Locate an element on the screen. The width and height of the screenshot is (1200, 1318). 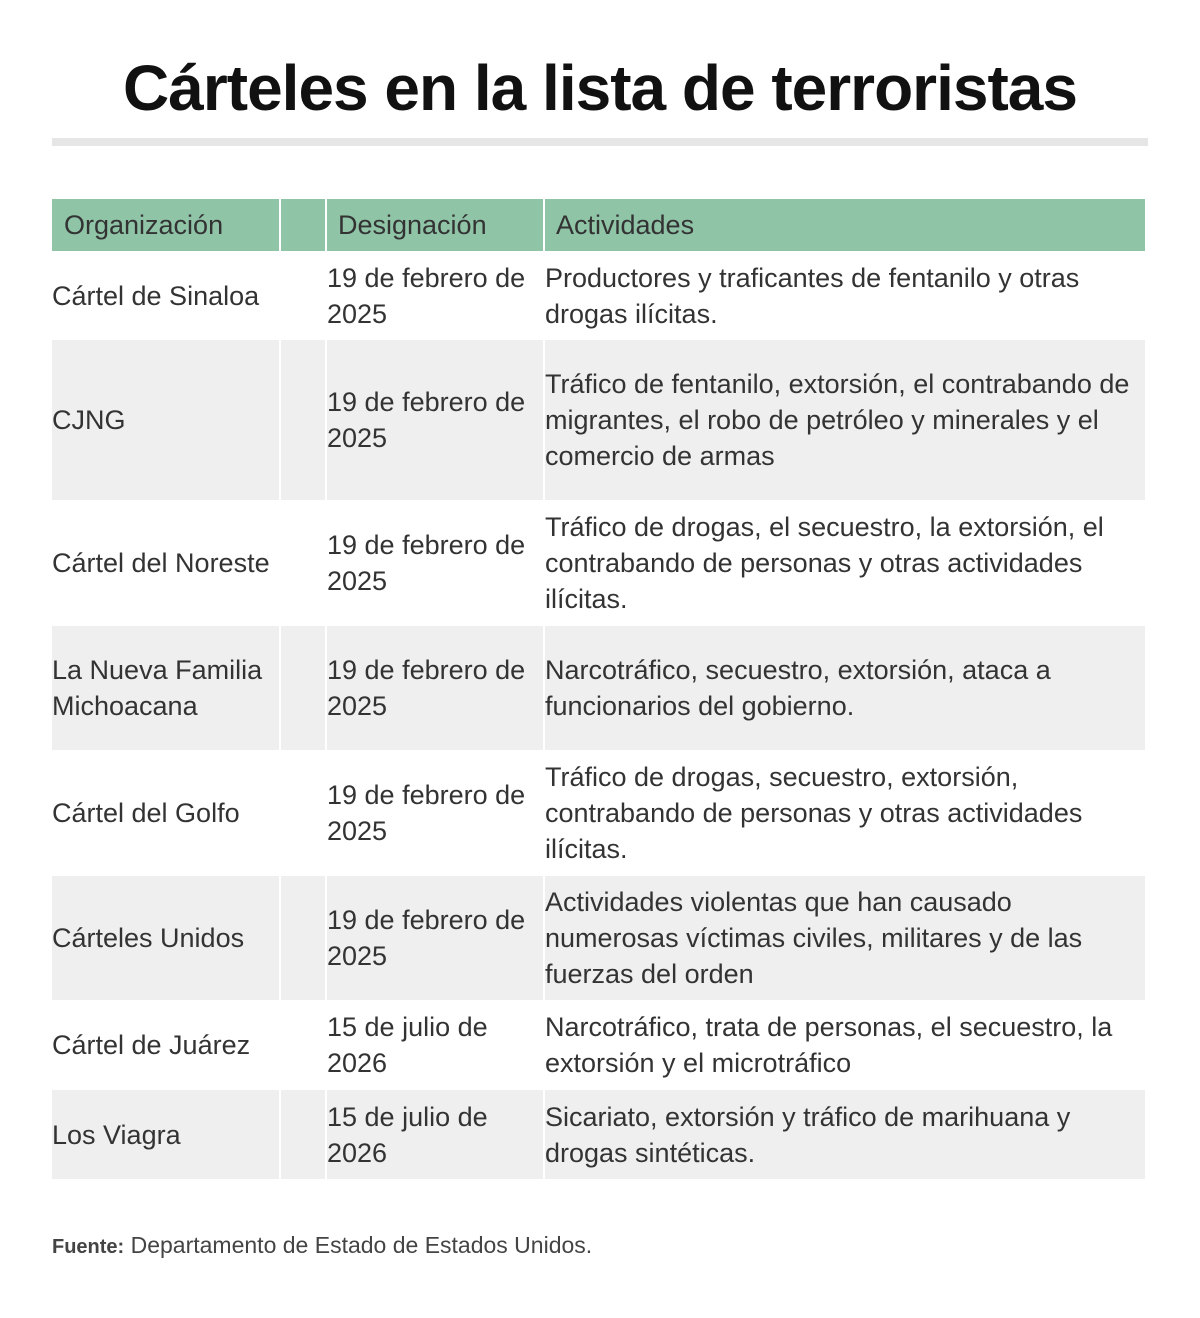
header-blank is located at coordinates (303, 225).